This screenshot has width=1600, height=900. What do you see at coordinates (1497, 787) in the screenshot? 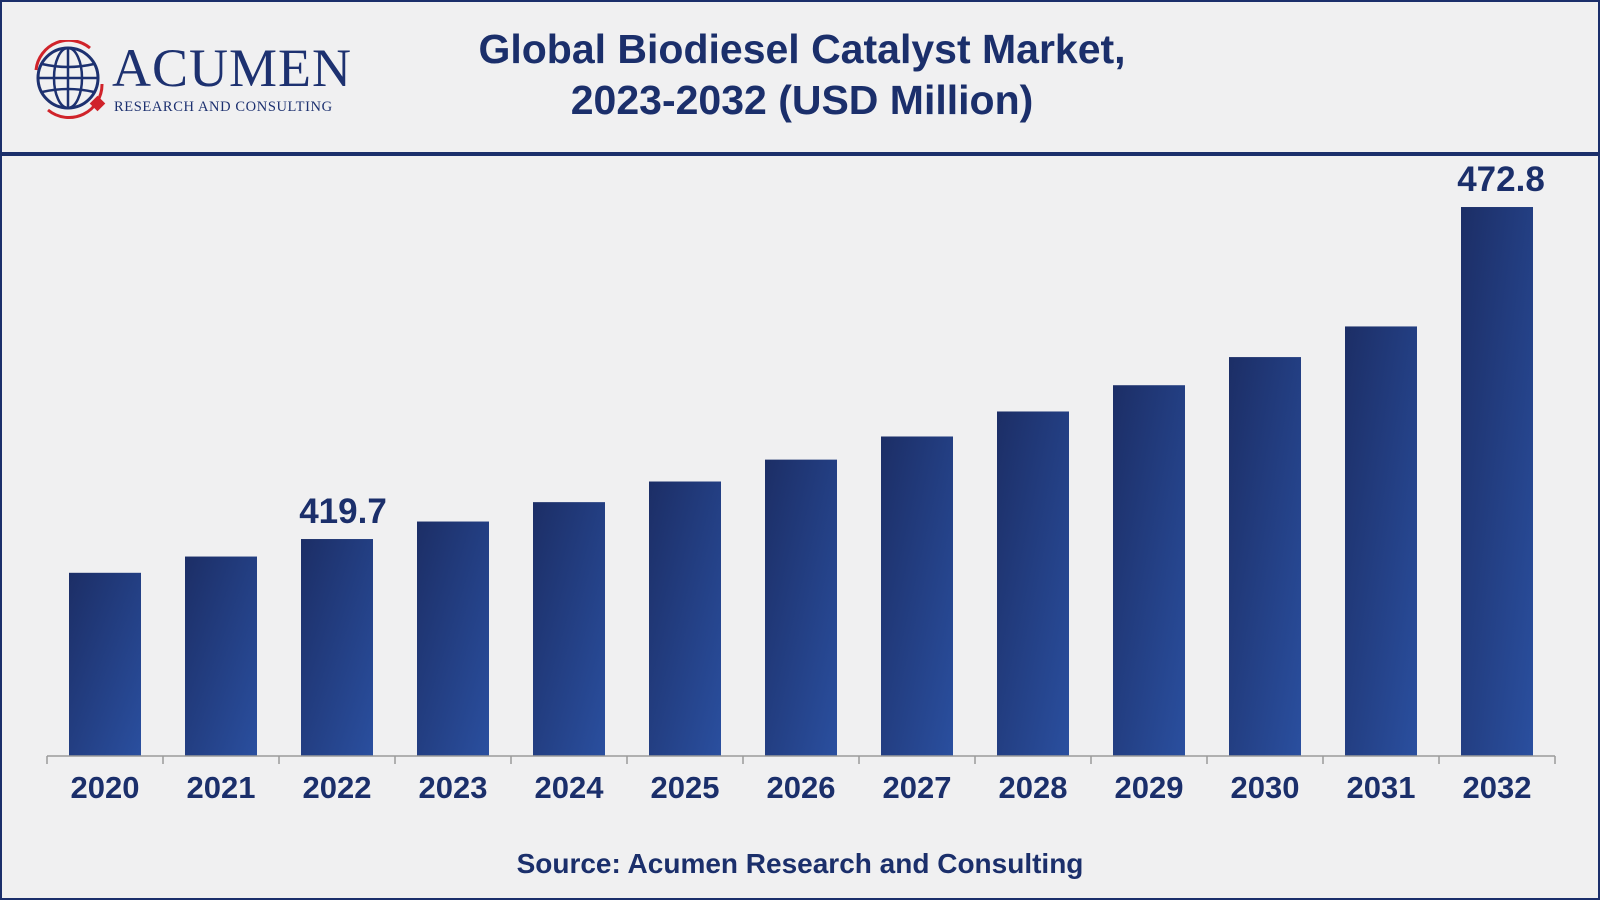
I see `x-tick-label-2032: 2032` at bounding box center [1497, 787].